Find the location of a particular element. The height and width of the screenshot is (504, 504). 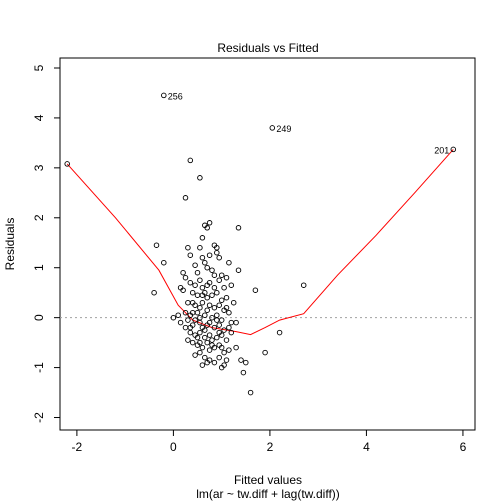

x-tick-label: -2 is located at coordinates (77, 447).